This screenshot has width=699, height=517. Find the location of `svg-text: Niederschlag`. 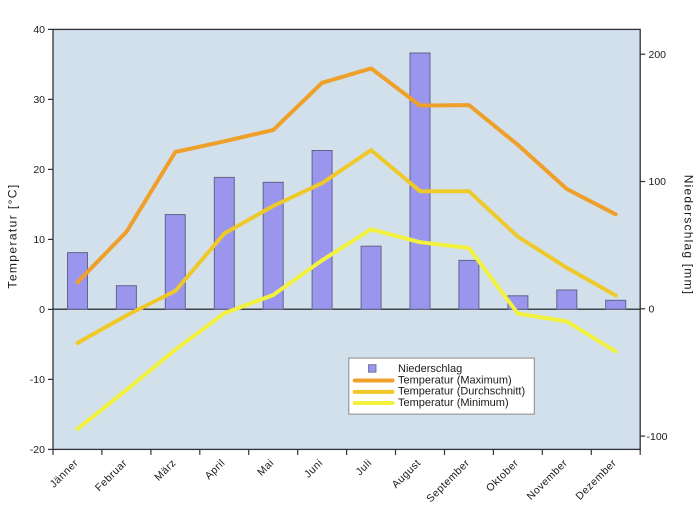

svg-text: Niederschlag is located at coordinates (430, 369).